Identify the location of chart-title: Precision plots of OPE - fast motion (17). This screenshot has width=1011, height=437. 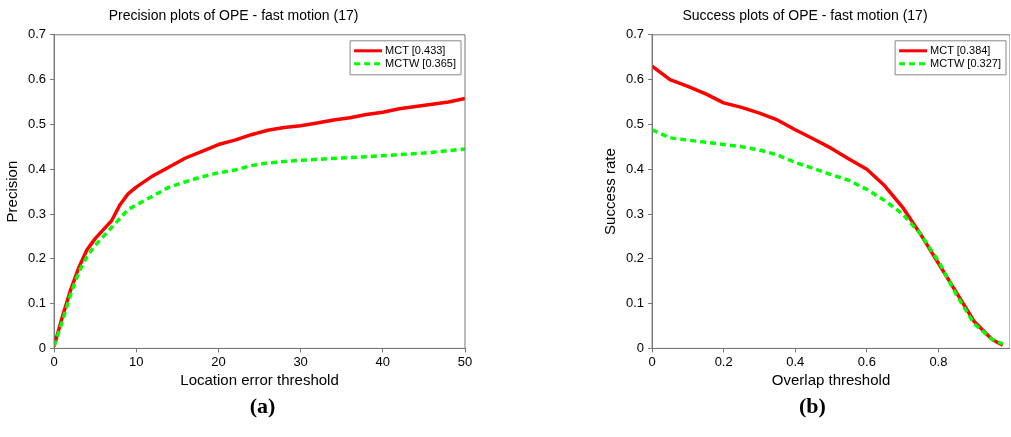
(233, 15).